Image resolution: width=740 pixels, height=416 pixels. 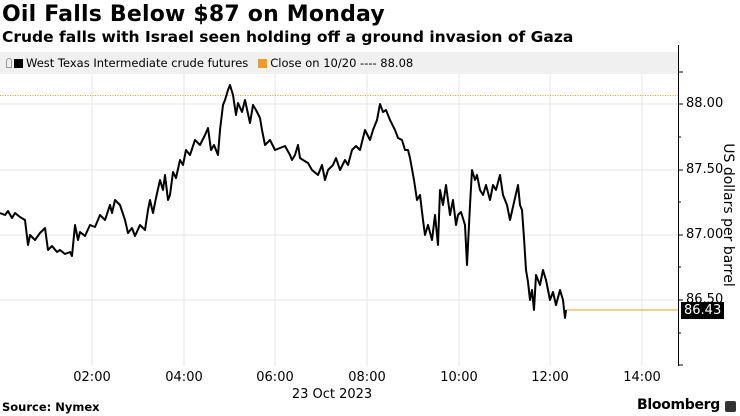 I want to click on x-axis-date: 23 Oct 2023, so click(x=332, y=394).